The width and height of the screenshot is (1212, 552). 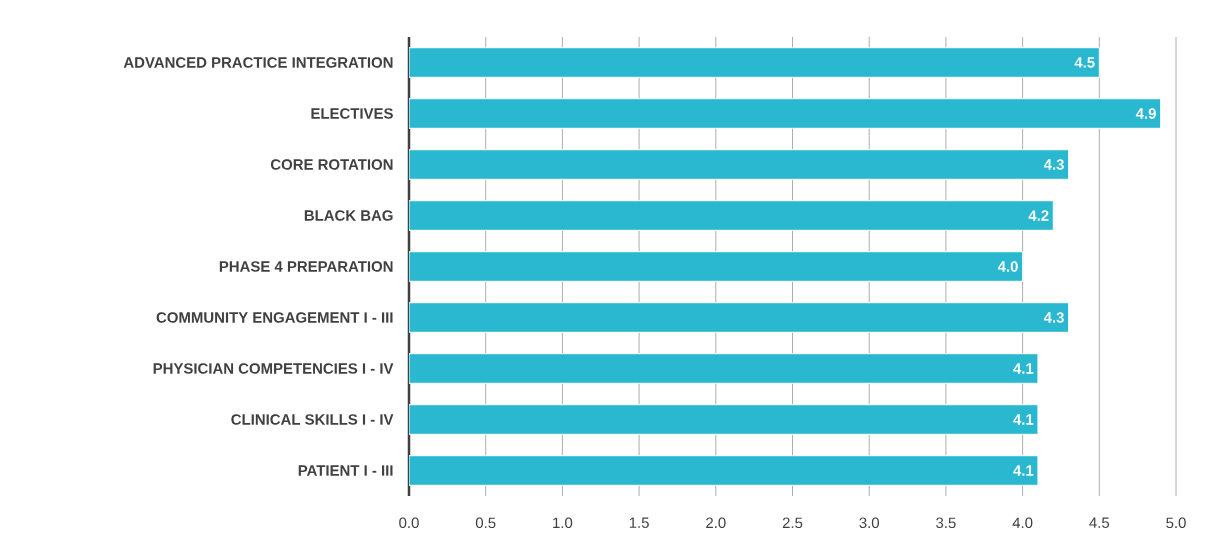 I want to click on x-tick-label: 0.5, so click(x=485, y=523).